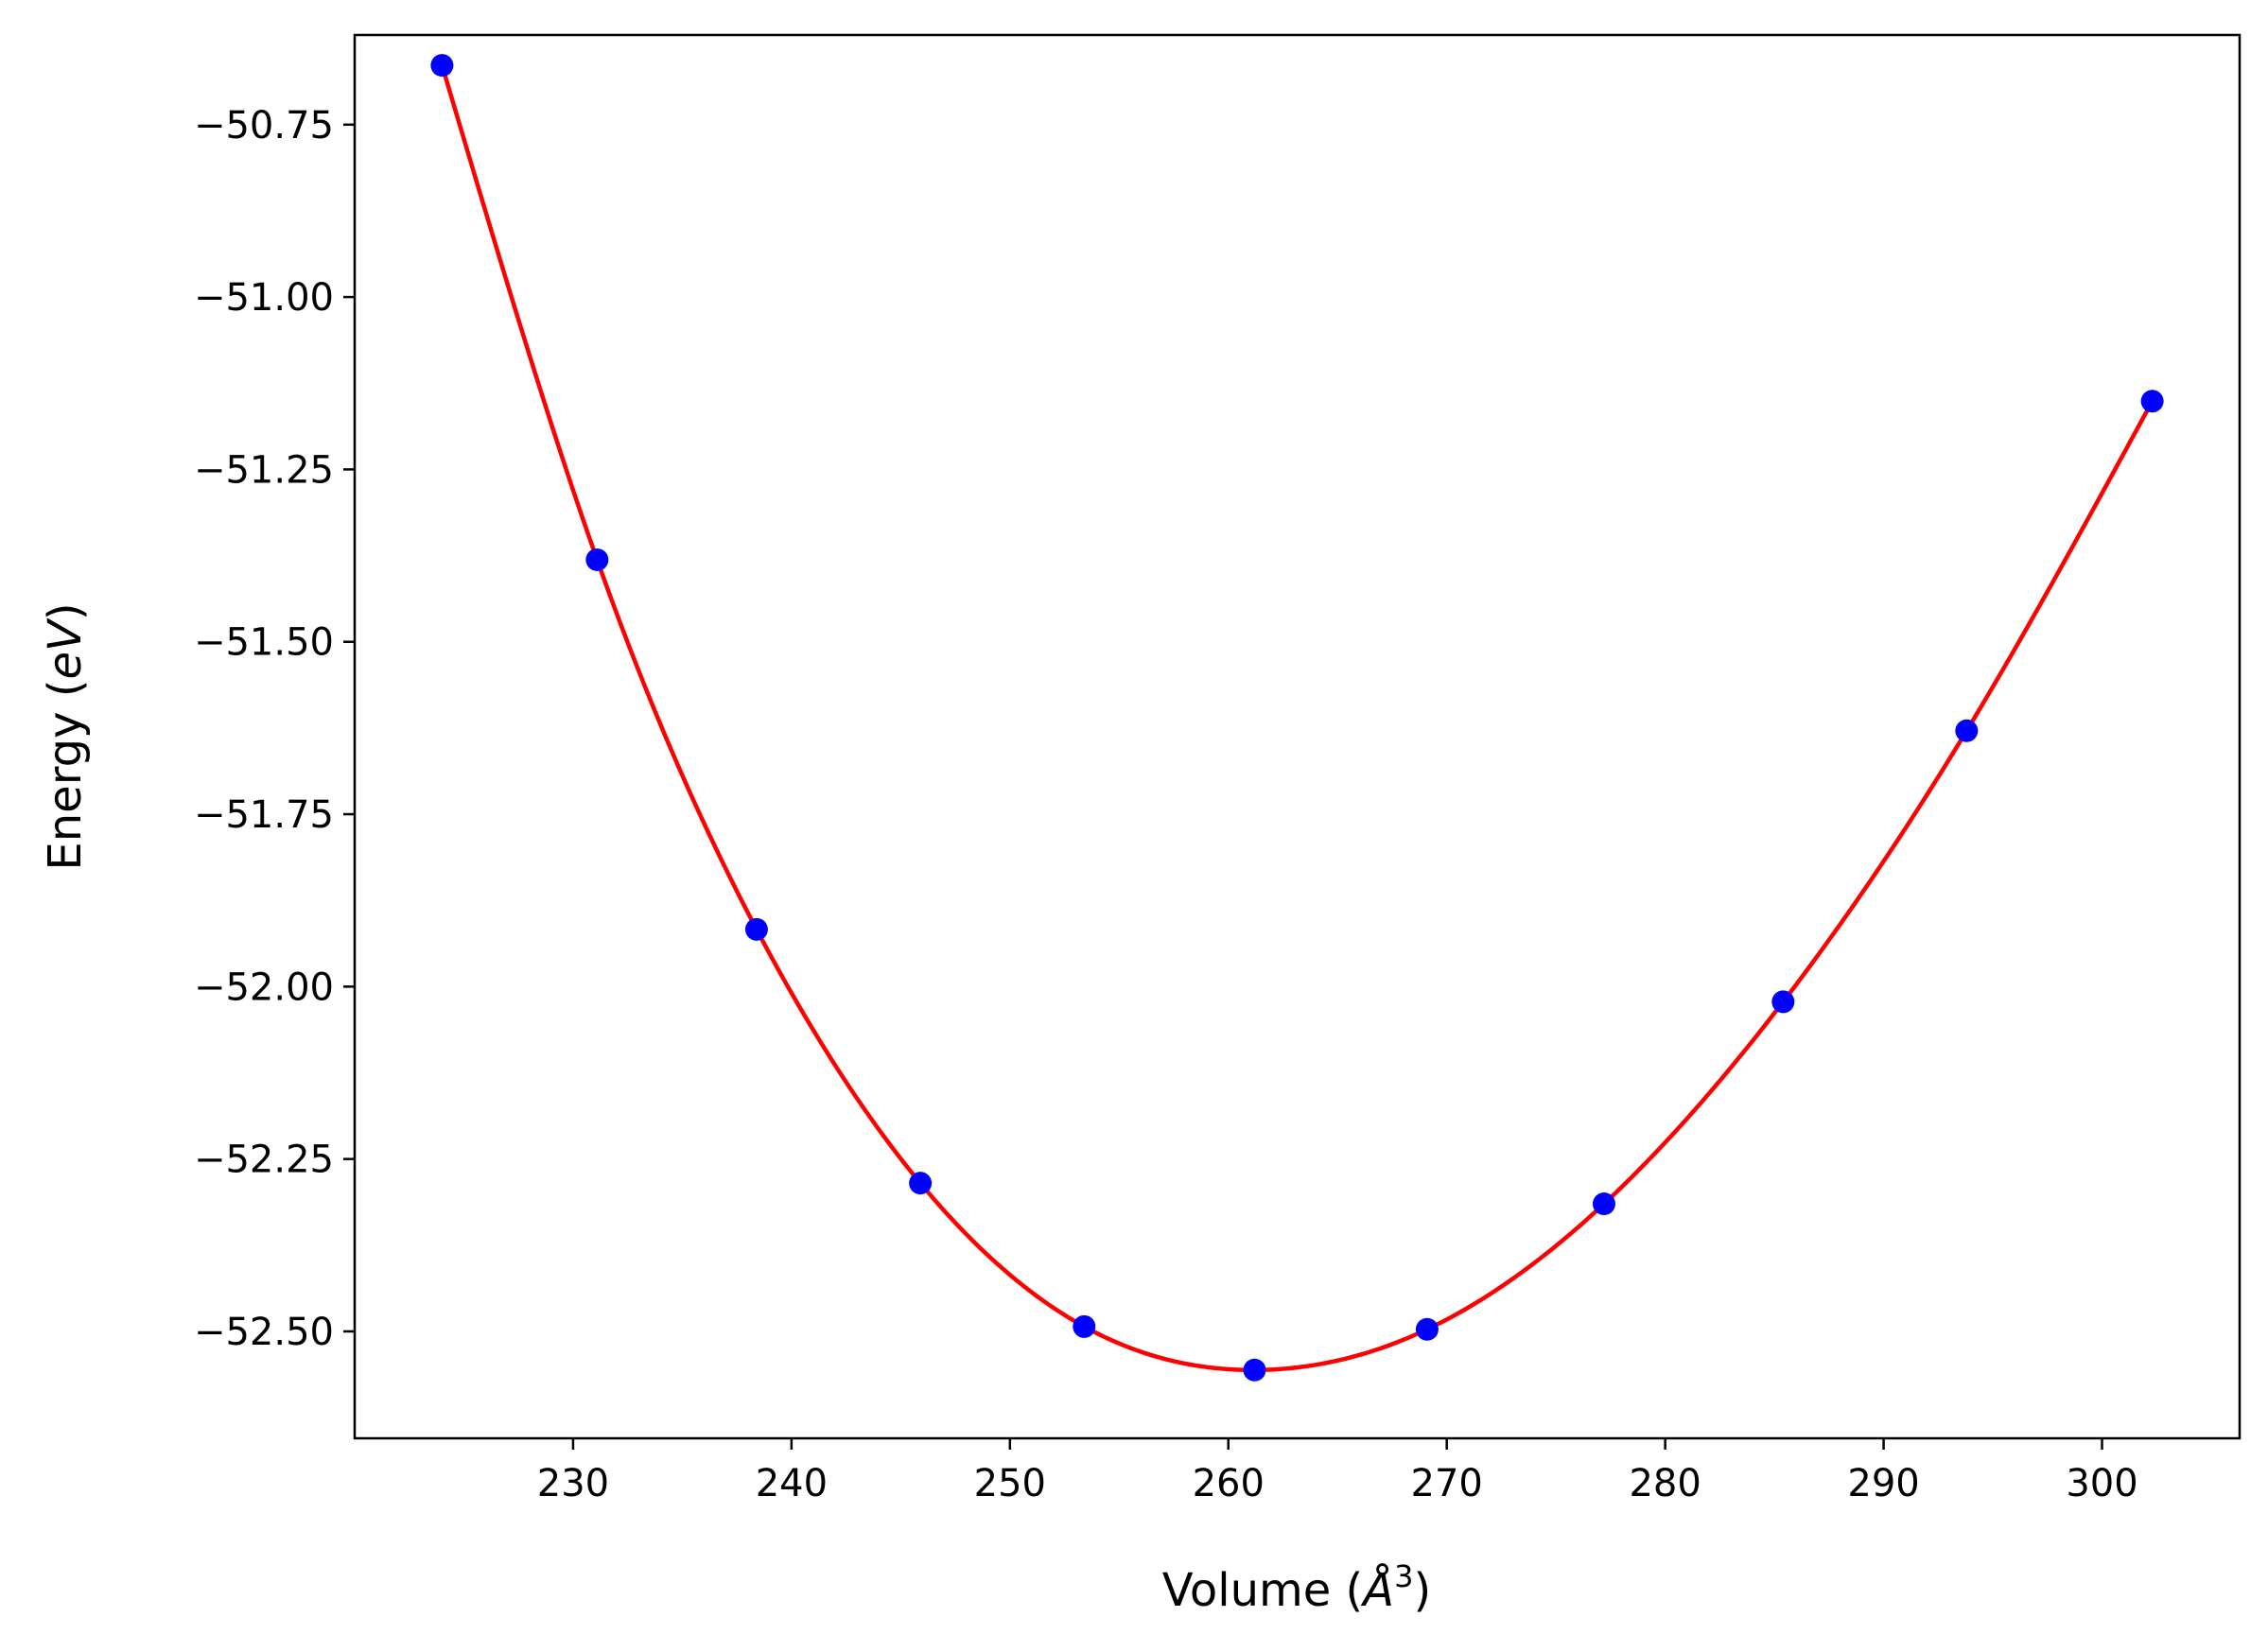  I want to click on x-tick-label: 250, so click(1010, 1484).